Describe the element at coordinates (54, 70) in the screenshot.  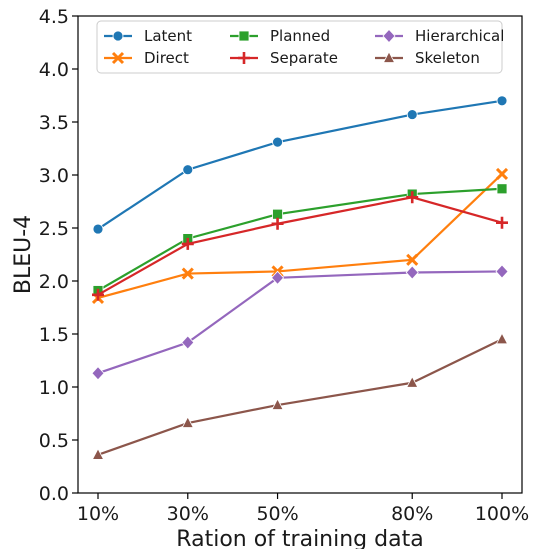
I see `y-tick-label: 4.0` at that location.